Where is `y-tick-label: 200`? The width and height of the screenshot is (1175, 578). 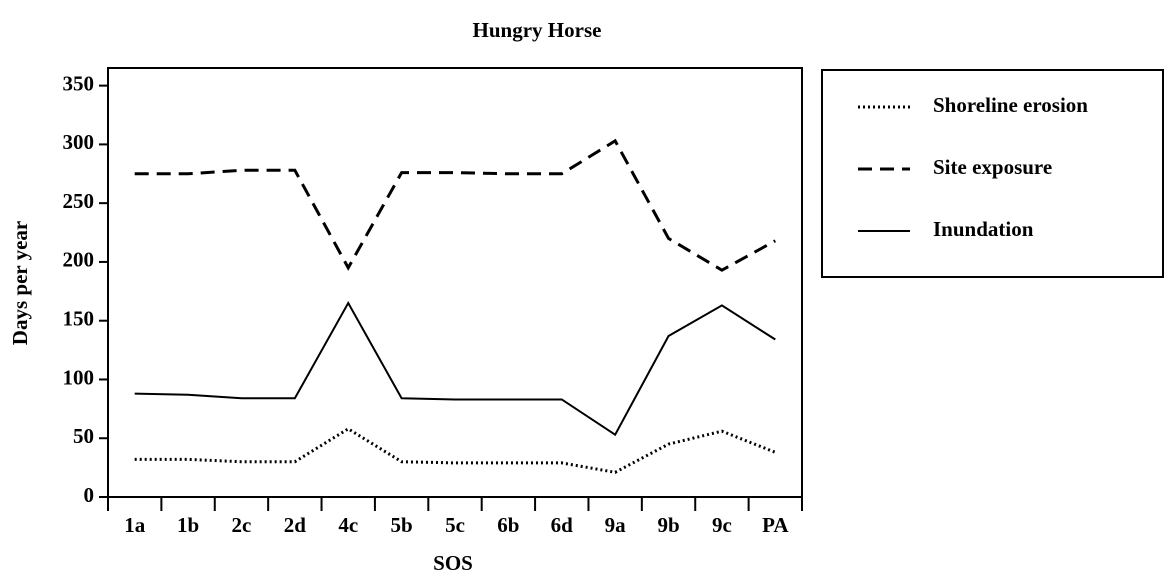
y-tick-label: 200 is located at coordinates (79, 260).